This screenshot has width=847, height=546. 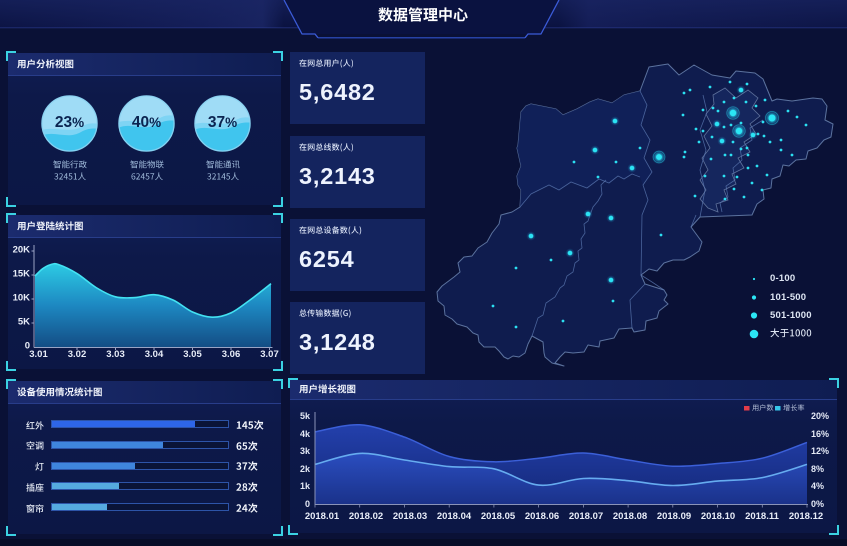 I want to click on svg-text: 2018.02, so click(x=366, y=516).